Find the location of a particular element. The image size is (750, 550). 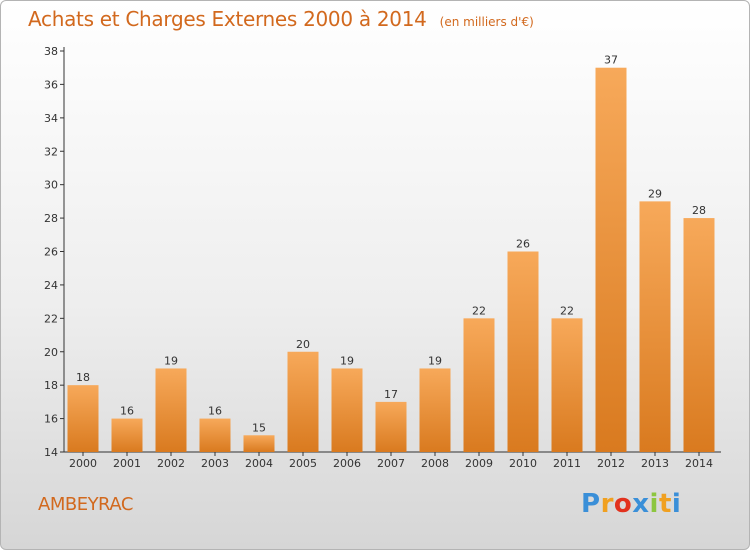

y-tick-label: 38 is located at coordinates (51, 51).